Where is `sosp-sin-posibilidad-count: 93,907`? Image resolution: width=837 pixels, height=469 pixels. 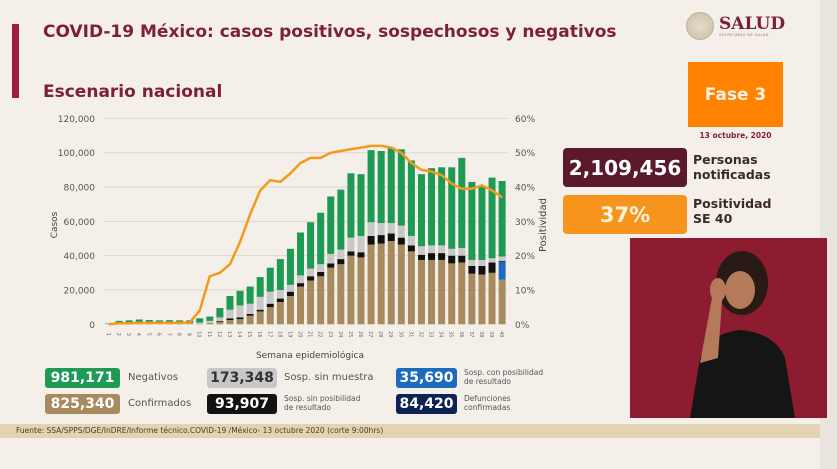 sosp-sin-posibilidad-count: 93,907 is located at coordinates (242, 404).